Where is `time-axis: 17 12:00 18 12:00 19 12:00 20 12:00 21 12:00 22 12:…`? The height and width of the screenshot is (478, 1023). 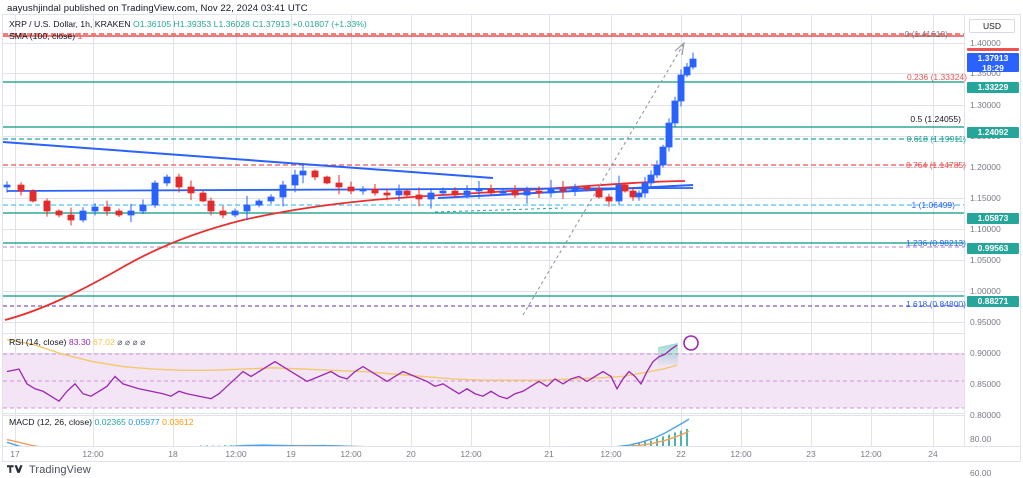 time-axis: 17 12:00 18 12:00 19 12:00 20 12:00 21 12:00 22 12:… is located at coordinates (511, 453).